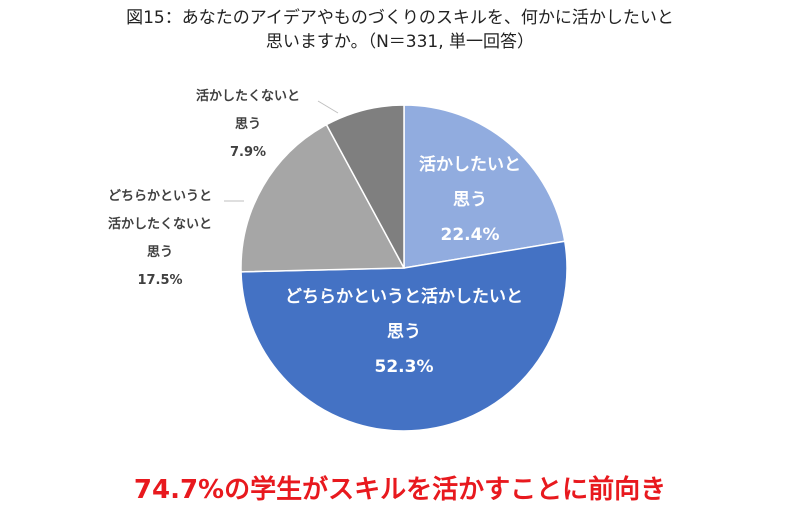 This screenshot has width=800, height=528. Describe the element at coordinates (470, 235) in the screenshot. I see `slice-value-label-1: 22.4%` at that location.